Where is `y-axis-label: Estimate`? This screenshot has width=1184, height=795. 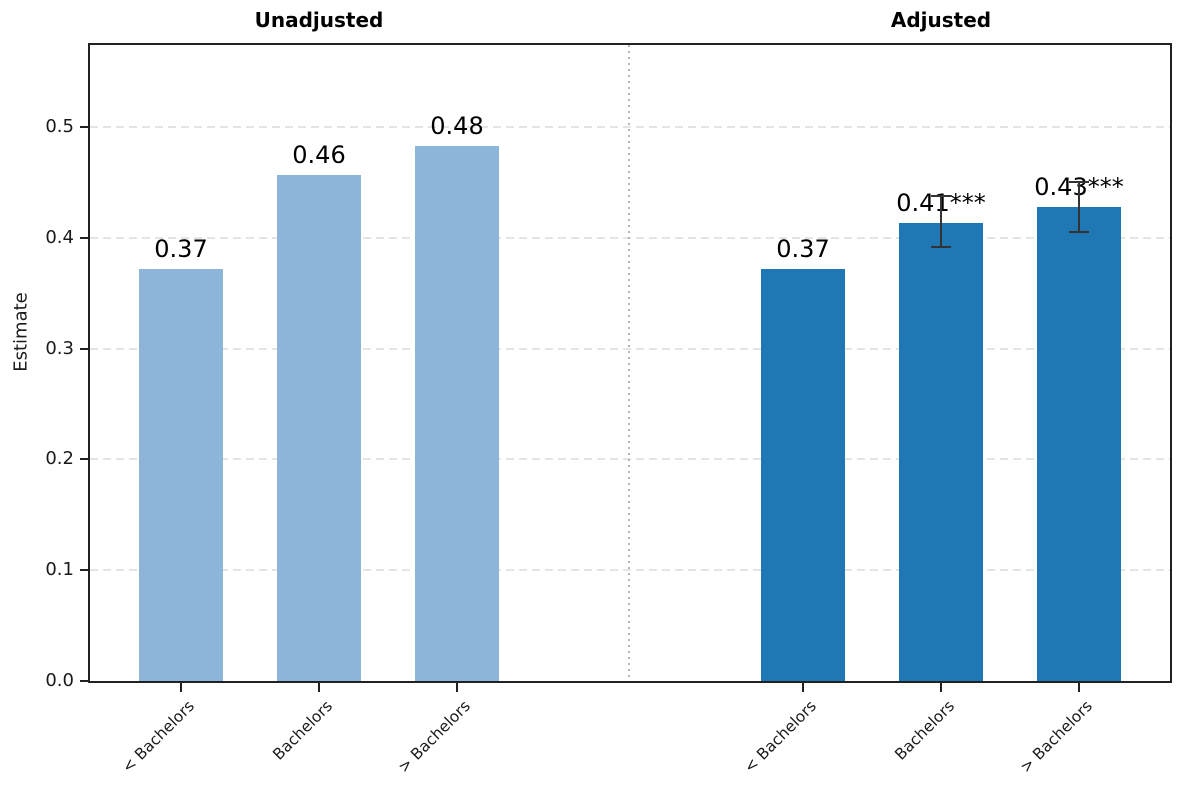 y-axis-label: Estimate is located at coordinates (21, 332).